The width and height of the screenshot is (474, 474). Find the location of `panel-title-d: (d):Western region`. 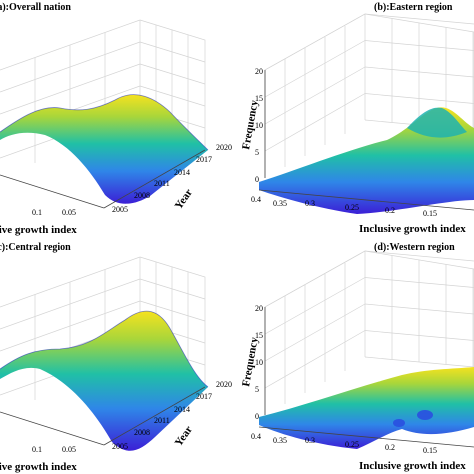

panel-title-d: (d):Western region is located at coordinates (414, 247).